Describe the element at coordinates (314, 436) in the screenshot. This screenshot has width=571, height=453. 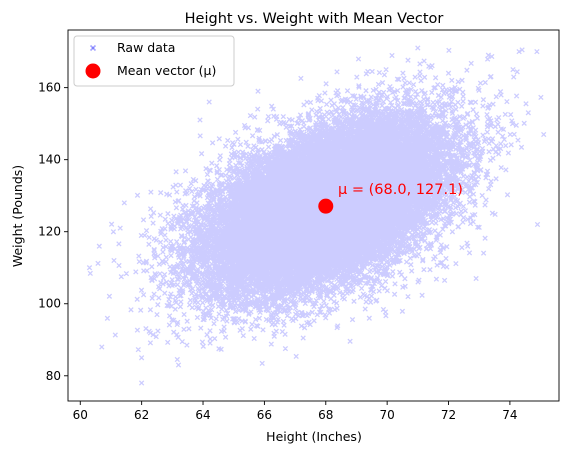
I see `x-axis-label: Height (Inches)` at that location.